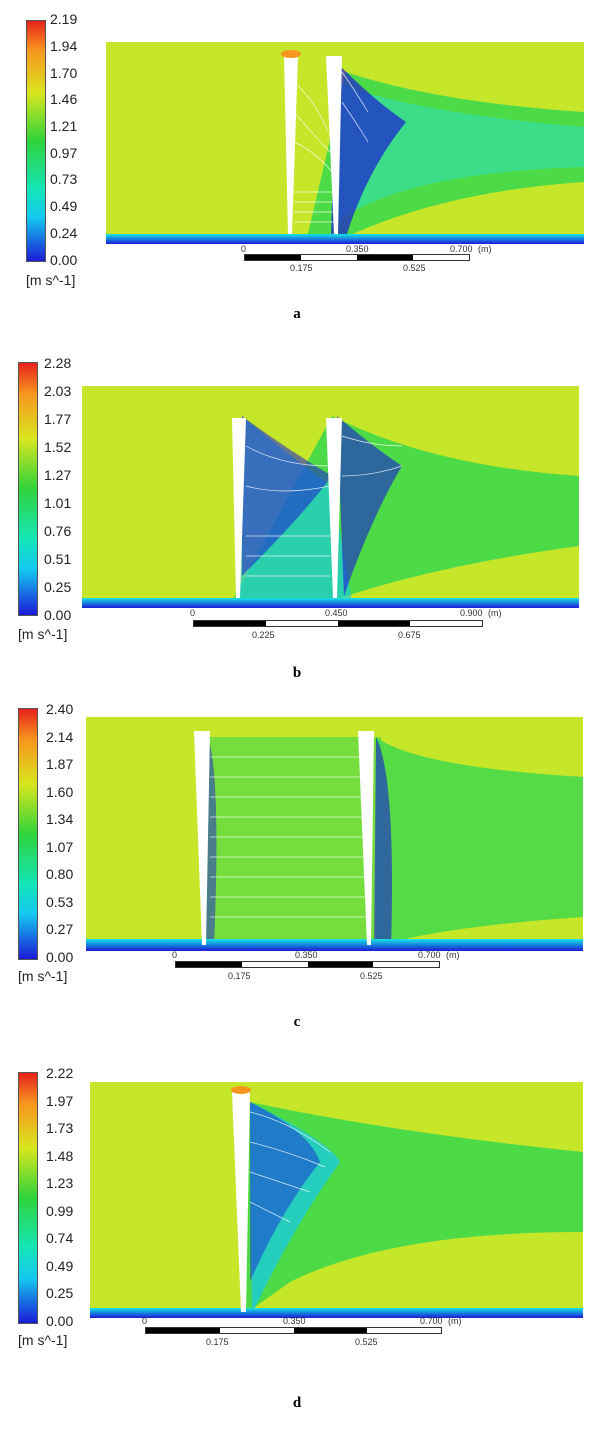  Describe the element at coordinates (60, 709) in the screenshot. I see `colorbar-tick: 2.40` at that location.